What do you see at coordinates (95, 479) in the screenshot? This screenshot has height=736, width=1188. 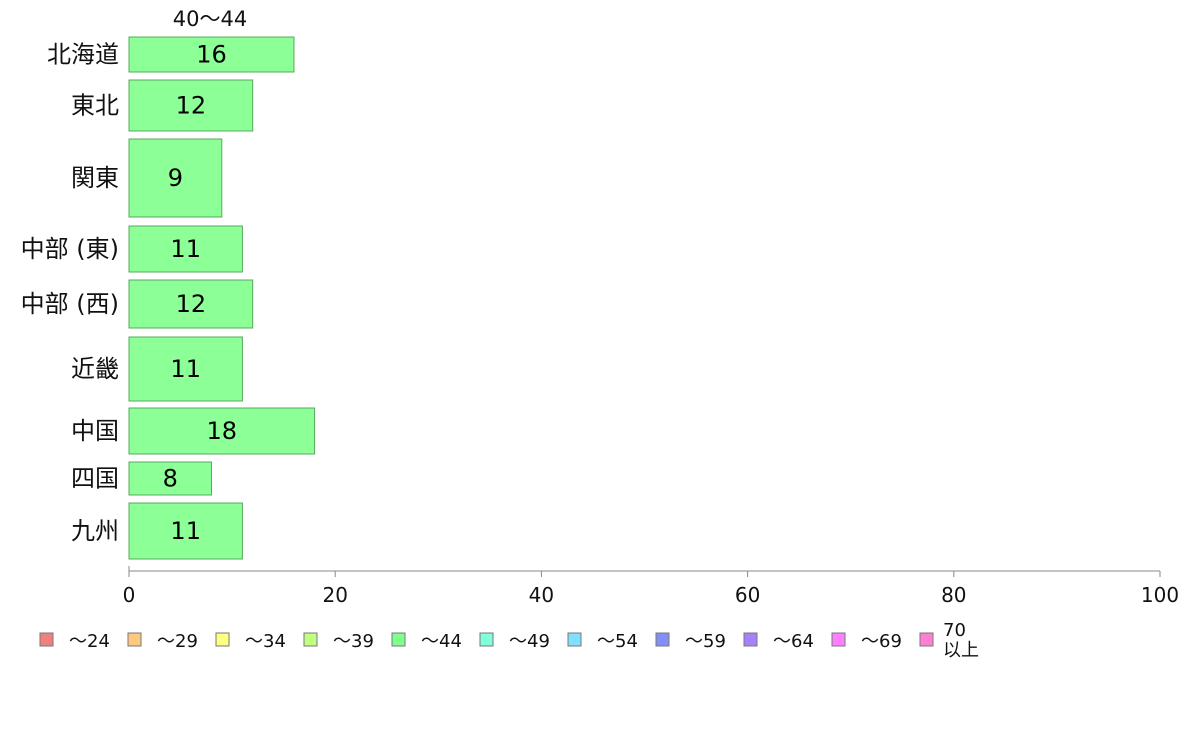 I see `category-label: 四国` at bounding box center [95, 479].